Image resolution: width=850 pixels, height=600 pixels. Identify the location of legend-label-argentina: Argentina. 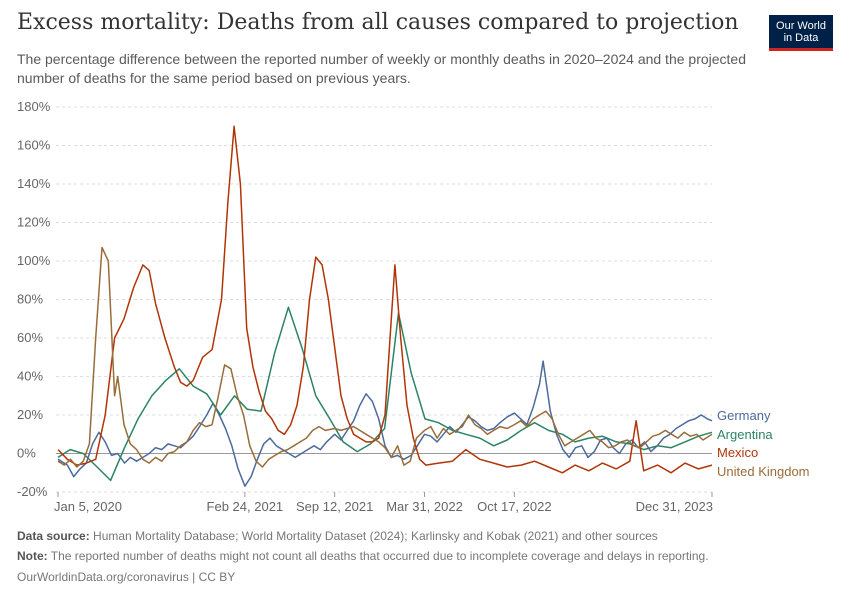
(745, 434).